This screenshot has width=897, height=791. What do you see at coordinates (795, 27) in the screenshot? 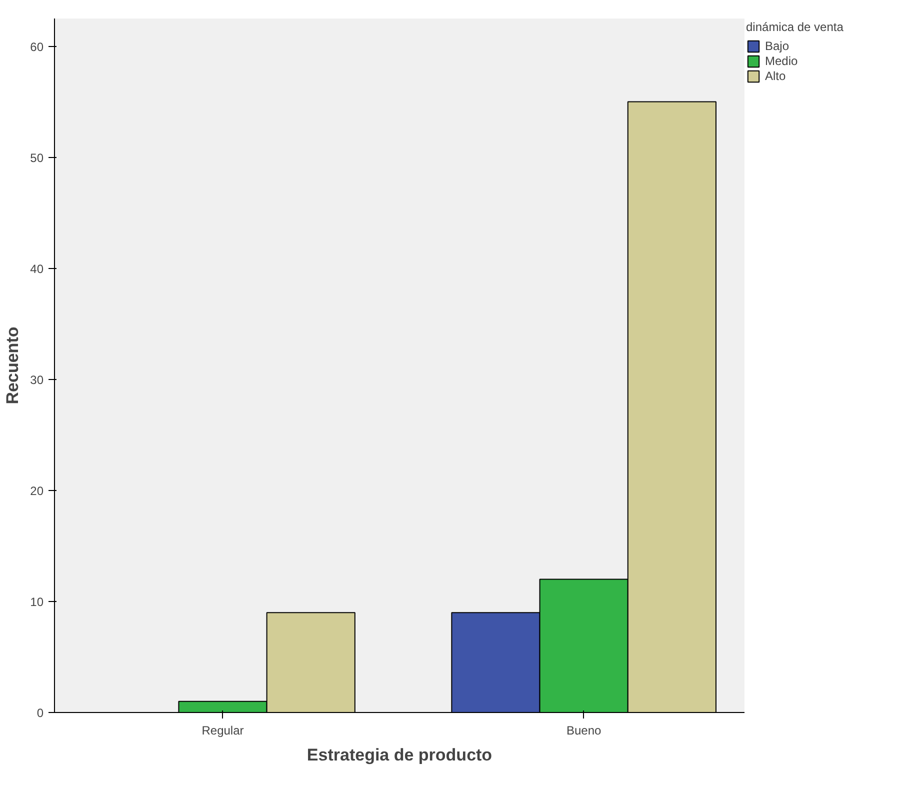
I see `legend-title: dinámica de venta` at bounding box center [795, 27].